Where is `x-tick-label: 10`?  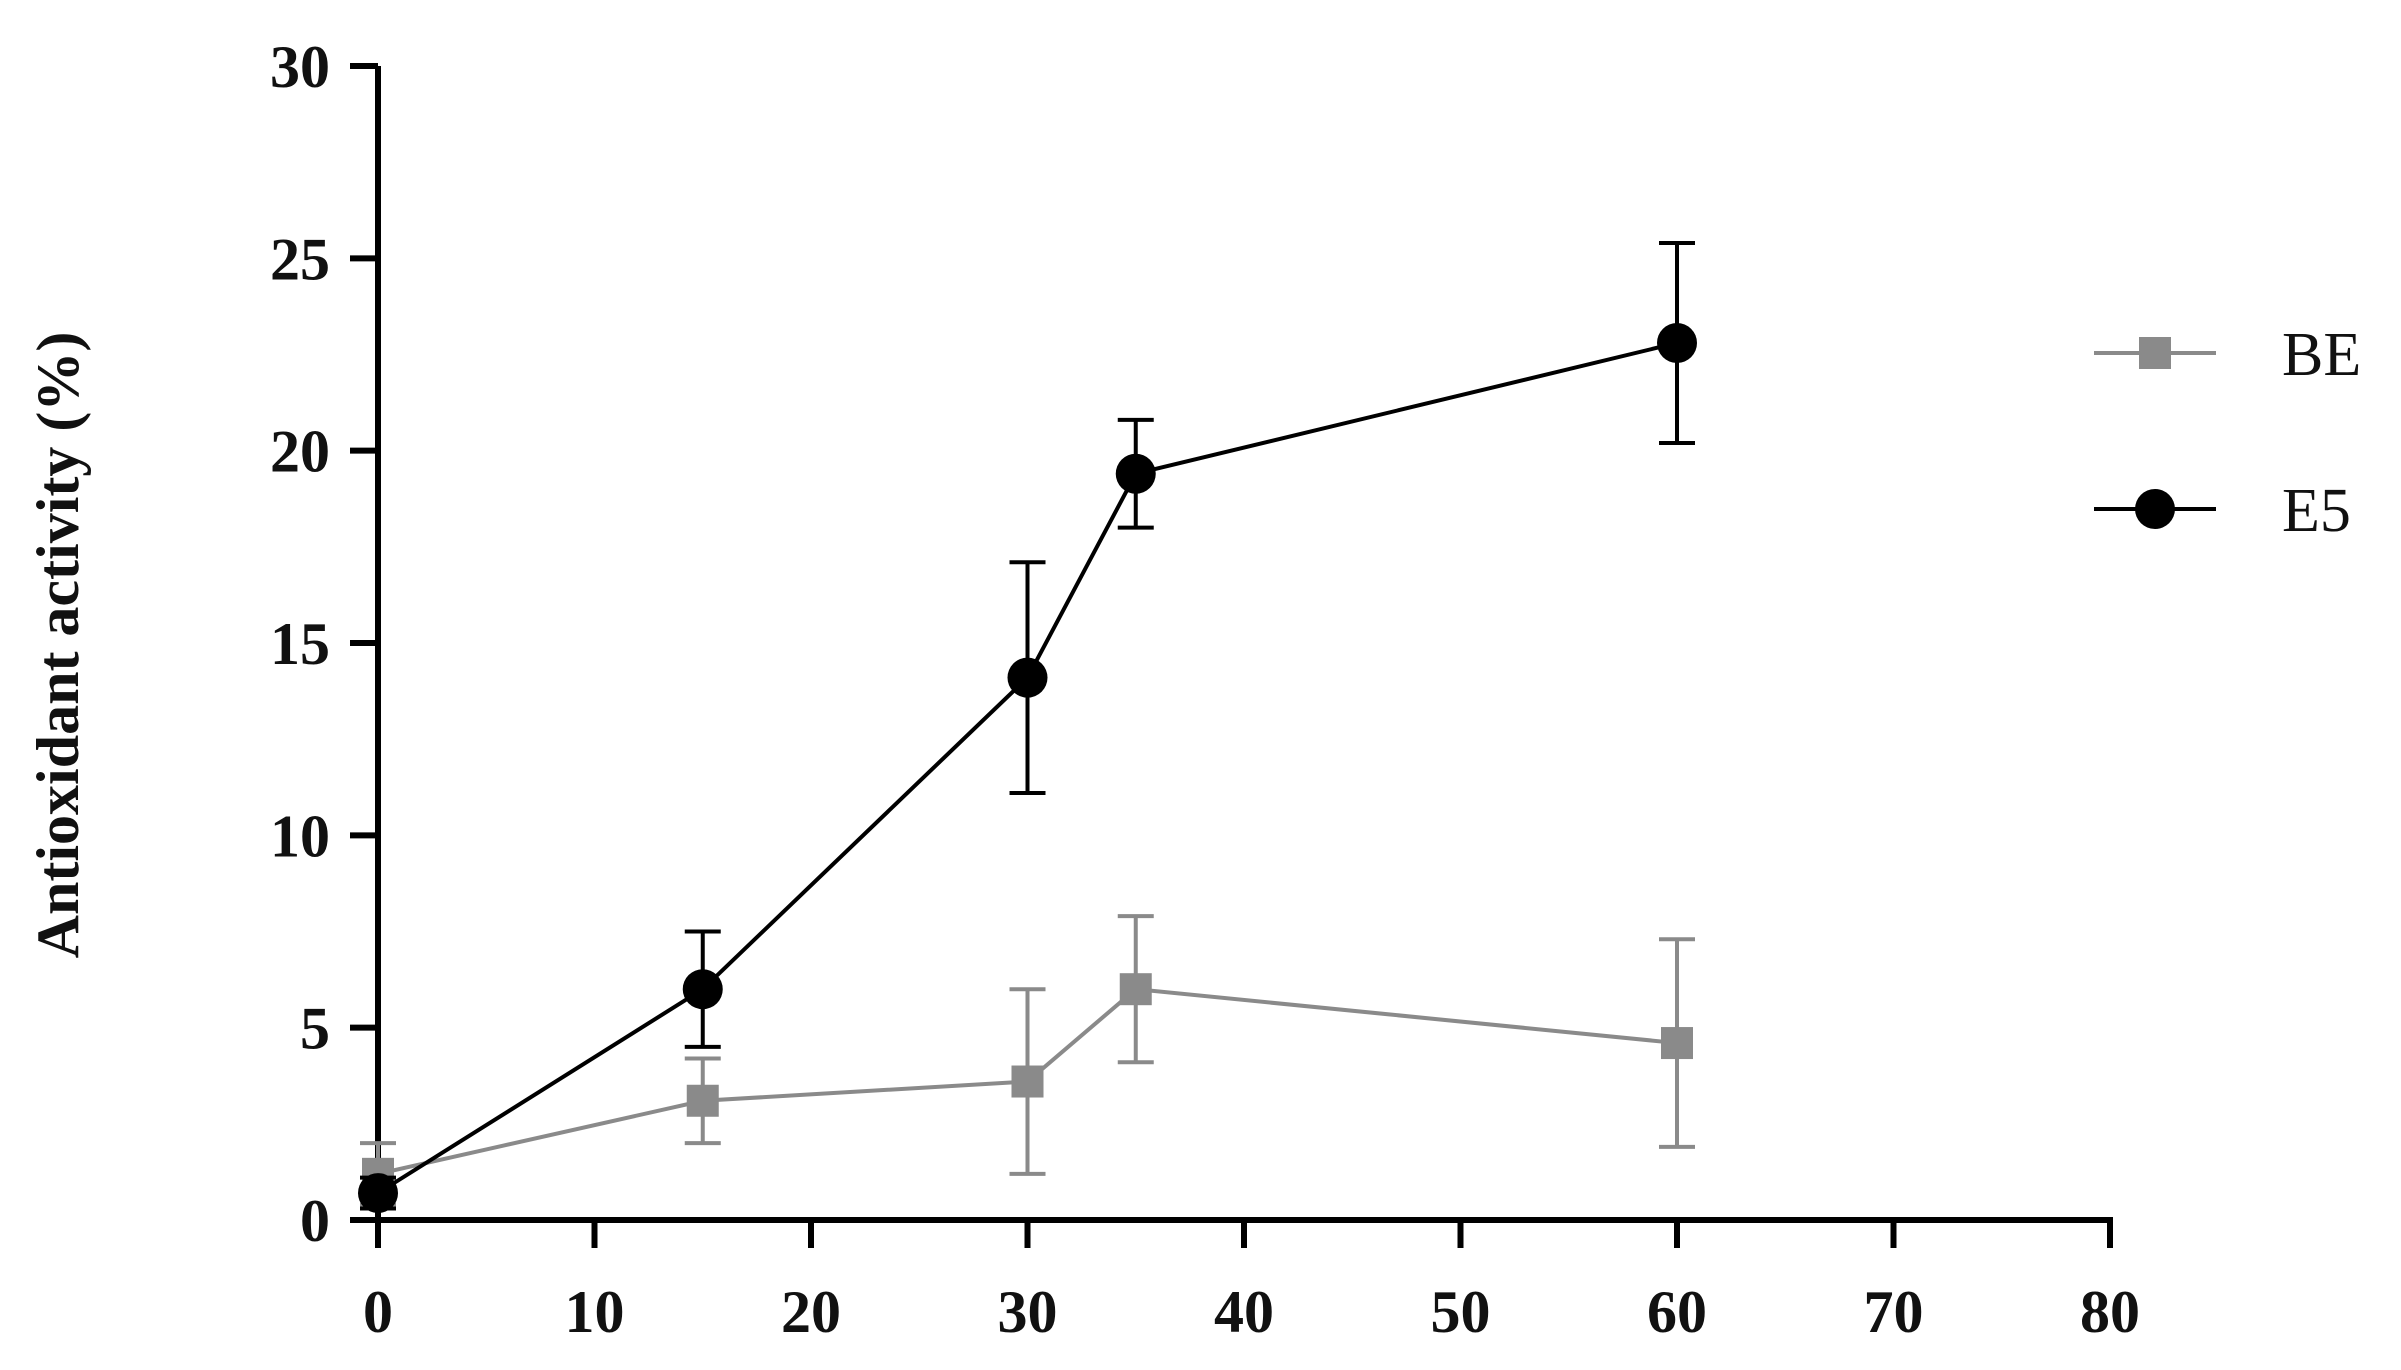 x-tick-label: 10 is located at coordinates (595, 1312).